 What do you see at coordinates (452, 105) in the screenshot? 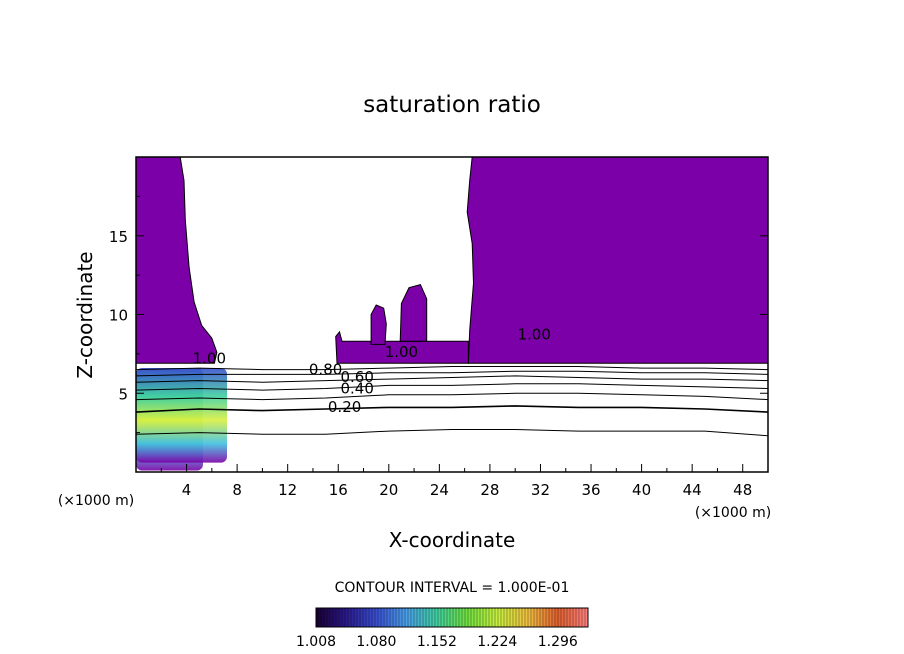
I see `chart-title: saturation ratio` at bounding box center [452, 105].